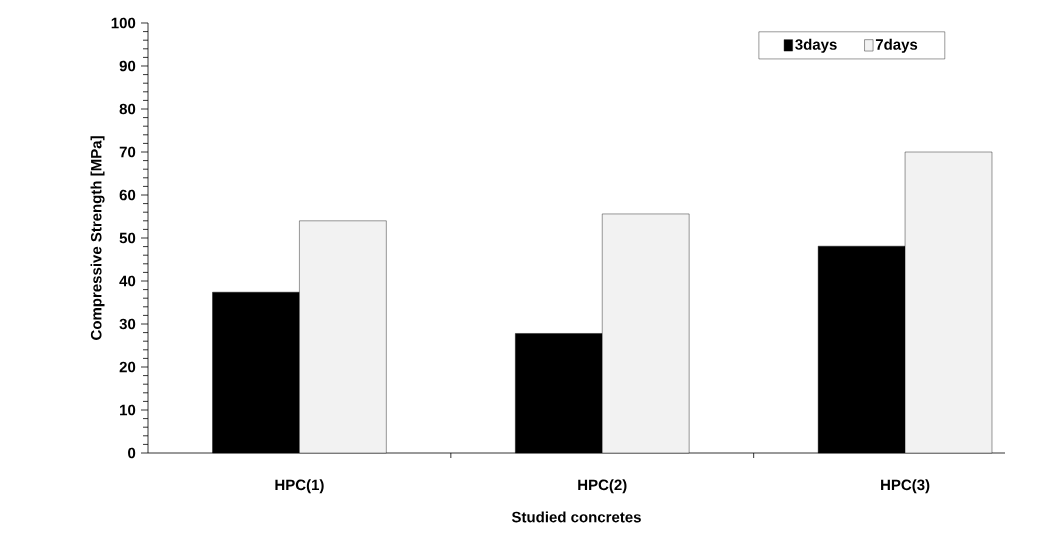 This screenshot has height=550, width=1044. What do you see at coordinates (576, 517) in the screenshot?
I see `x-axis-title: Studied concretes` at bounding box center [576, 517].